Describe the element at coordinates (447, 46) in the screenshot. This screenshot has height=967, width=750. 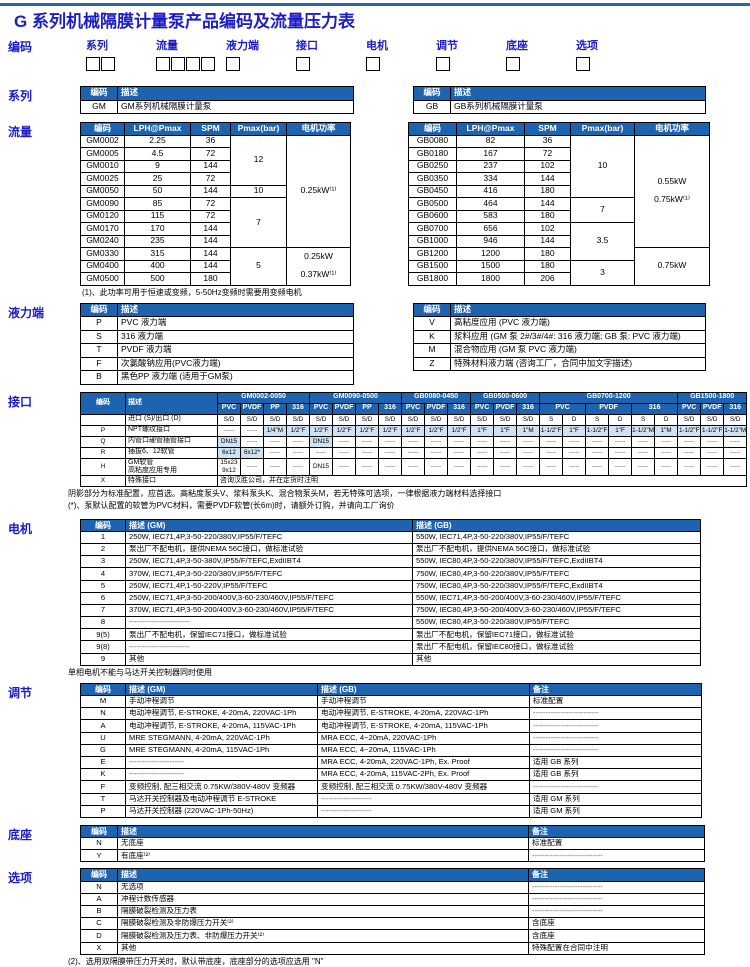
I see `code-item-label: 调节` at that location.